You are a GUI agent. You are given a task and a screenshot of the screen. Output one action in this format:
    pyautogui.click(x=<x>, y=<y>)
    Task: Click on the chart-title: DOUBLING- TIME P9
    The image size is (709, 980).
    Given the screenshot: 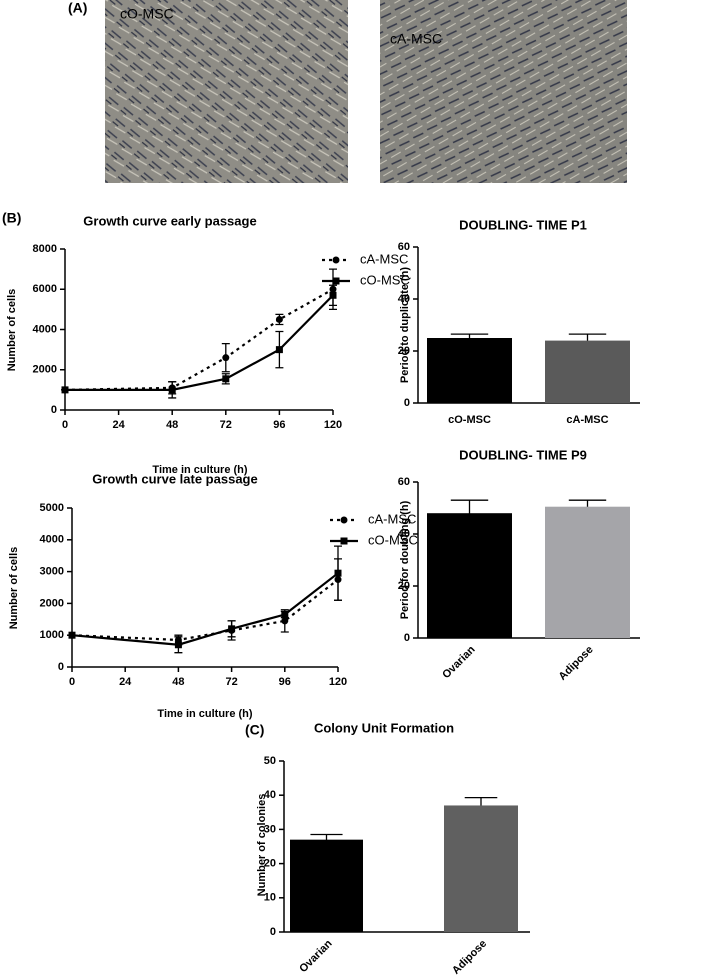 What is the action you would take?
    pyautogui.click(x=523, y=454)
    